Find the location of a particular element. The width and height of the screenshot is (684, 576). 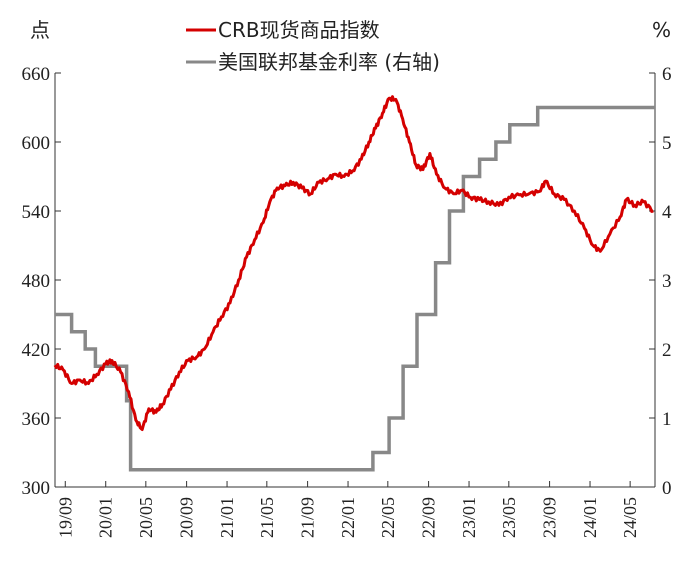

x-tick-label: 23/09 is located at coordinates (550, 517).